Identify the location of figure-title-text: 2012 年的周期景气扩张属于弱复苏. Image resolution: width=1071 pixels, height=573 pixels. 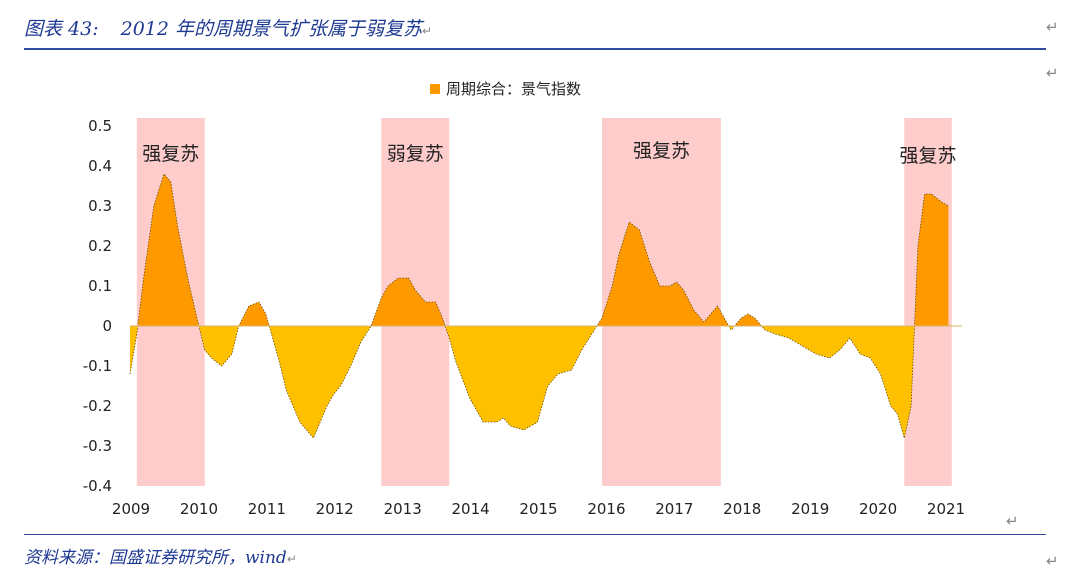
(271, 29).